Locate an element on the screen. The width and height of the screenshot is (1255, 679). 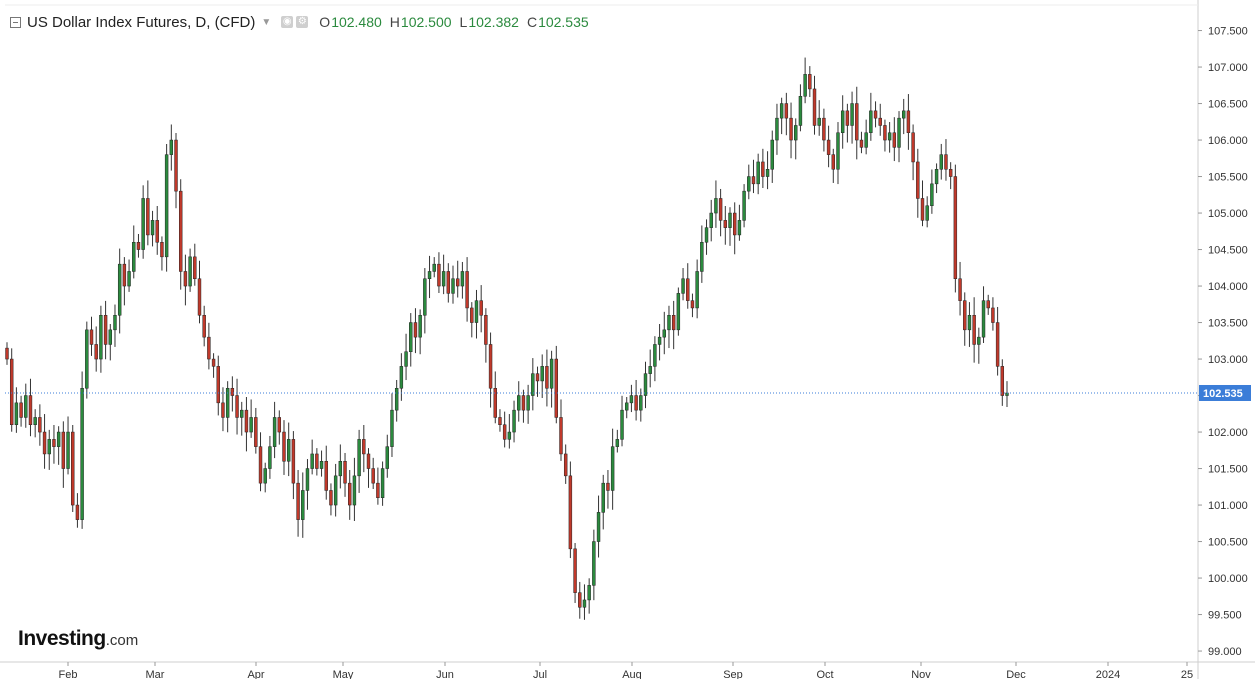
y-tick-label: 100.500 is located at coordinates (1228, 543).